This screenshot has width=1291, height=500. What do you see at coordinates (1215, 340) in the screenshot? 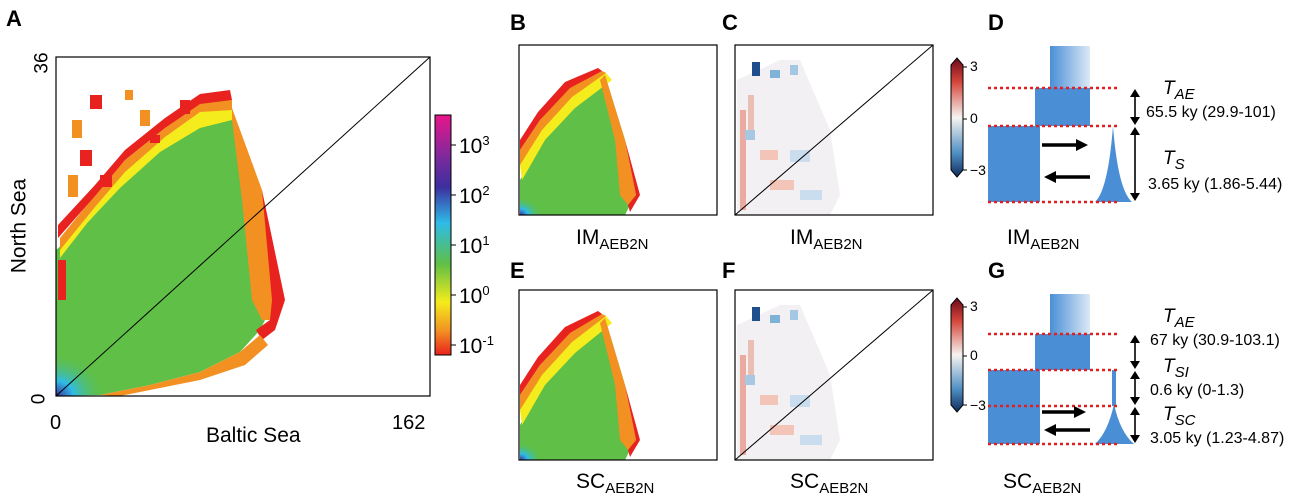
I see `g-t1-value: 67 ky (30.9-103.1)` at bounding box center [1215, 340].